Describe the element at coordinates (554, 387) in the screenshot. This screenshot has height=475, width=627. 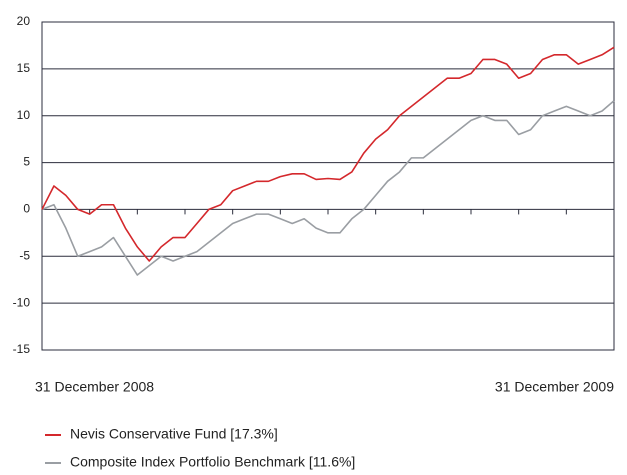
I see `x-tick-label: 31 December 2009` at that location.